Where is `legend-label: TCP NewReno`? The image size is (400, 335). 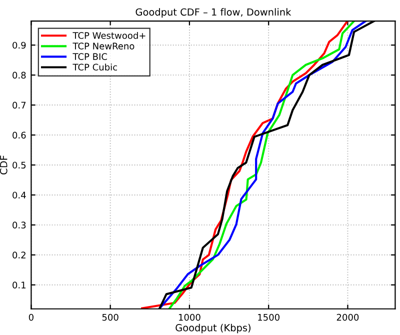
legend-label: TCP NewReno is located at coordinates (103, 46).